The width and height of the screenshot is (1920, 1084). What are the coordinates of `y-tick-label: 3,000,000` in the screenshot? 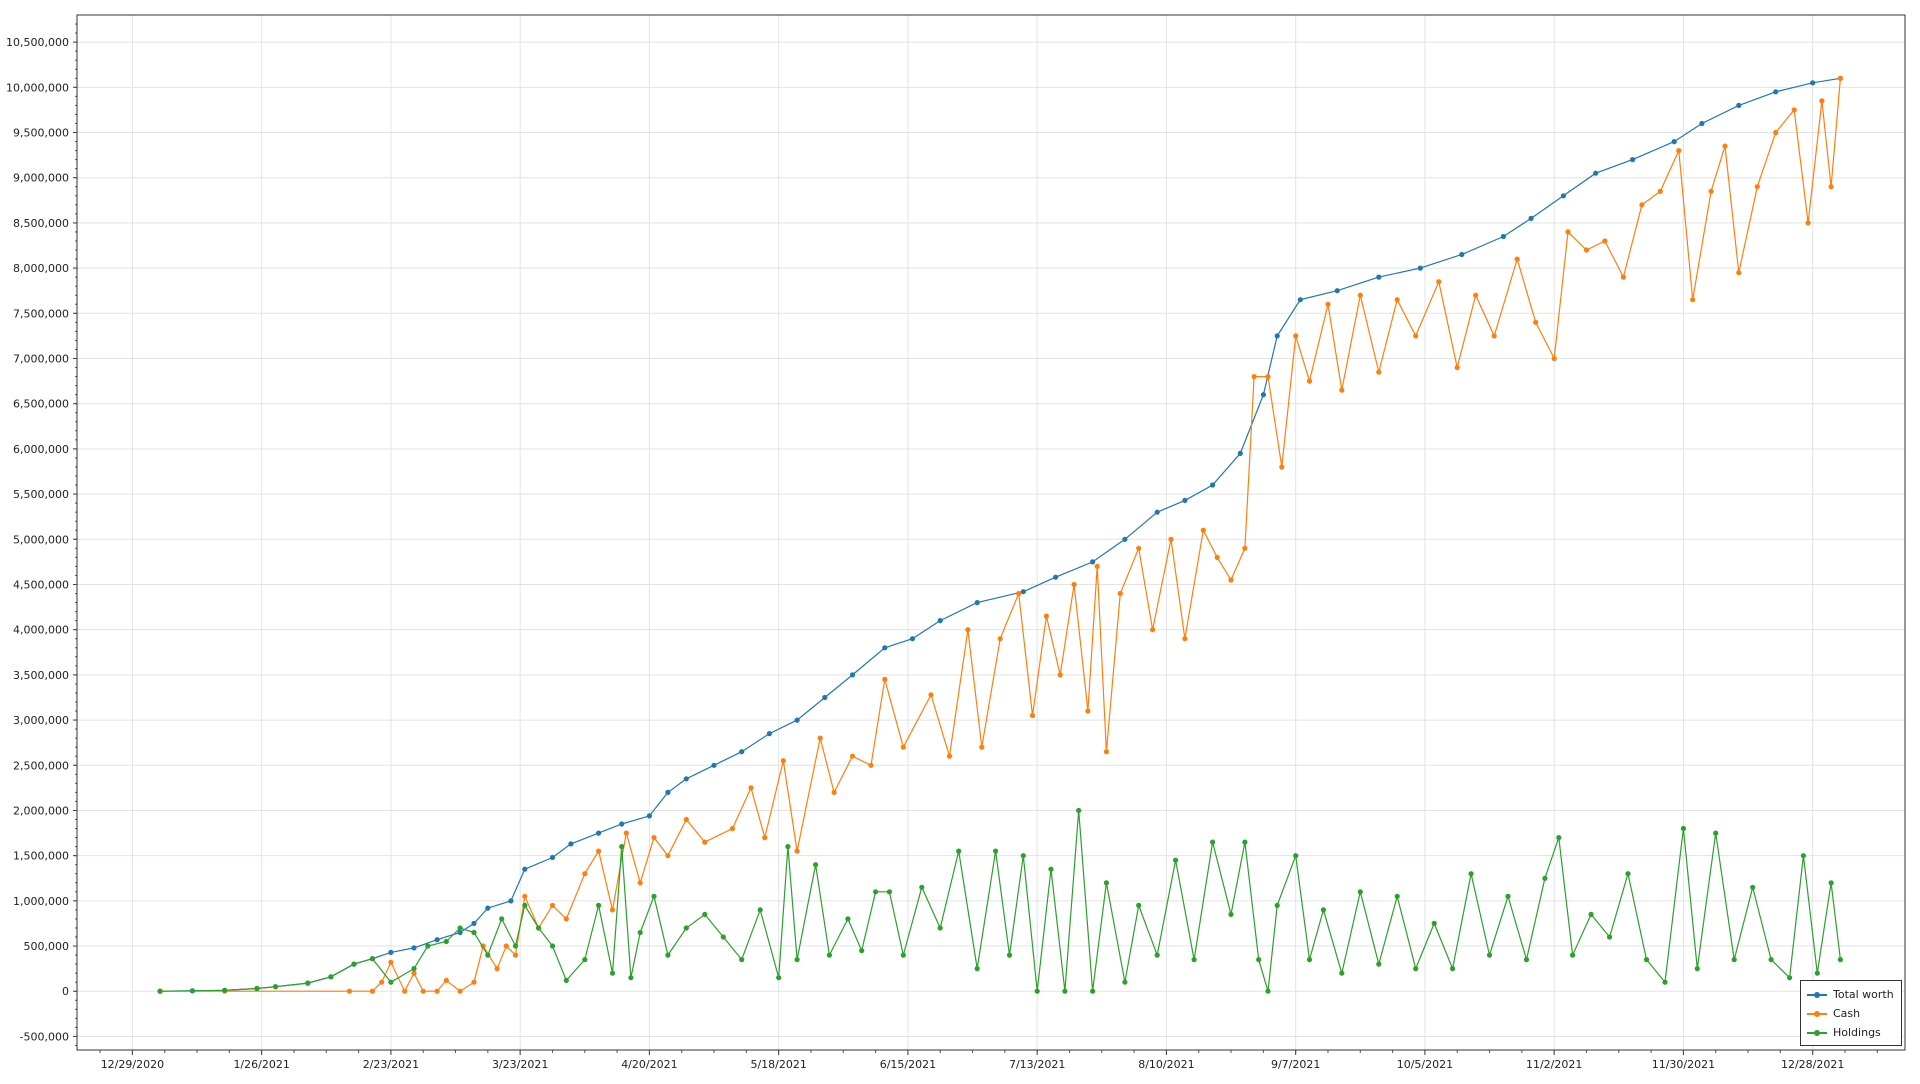 It's located at (41, 720).